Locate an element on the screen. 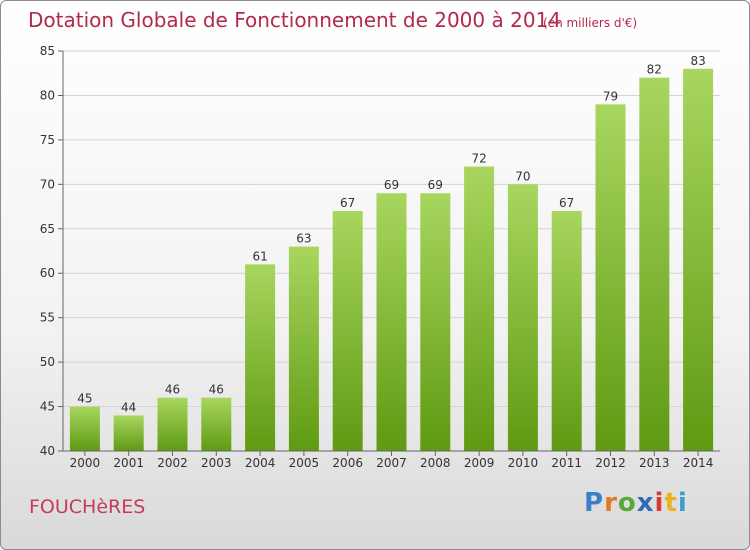 The height and width of the screenshot is (550, 750). x-tick-label: 2000 is located at coordinates (85, 463).